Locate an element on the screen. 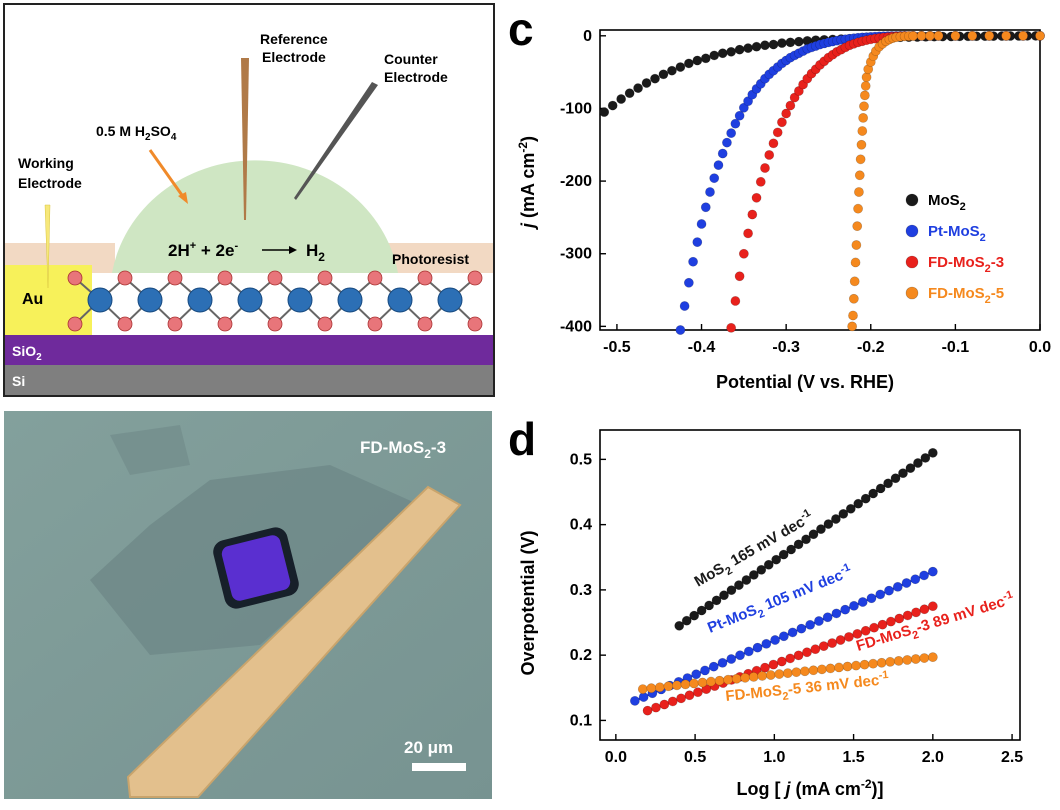 Image resolution: width=1060 pixels, height=810 pixels. mos2-lattice is located at coordinates (275, 301).